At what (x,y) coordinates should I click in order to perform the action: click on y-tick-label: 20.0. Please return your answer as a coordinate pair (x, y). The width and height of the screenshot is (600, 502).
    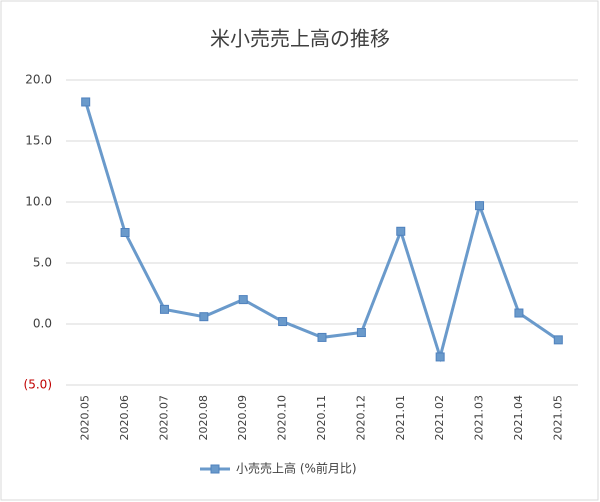
    Looking at the image, I should click on (38, 80).